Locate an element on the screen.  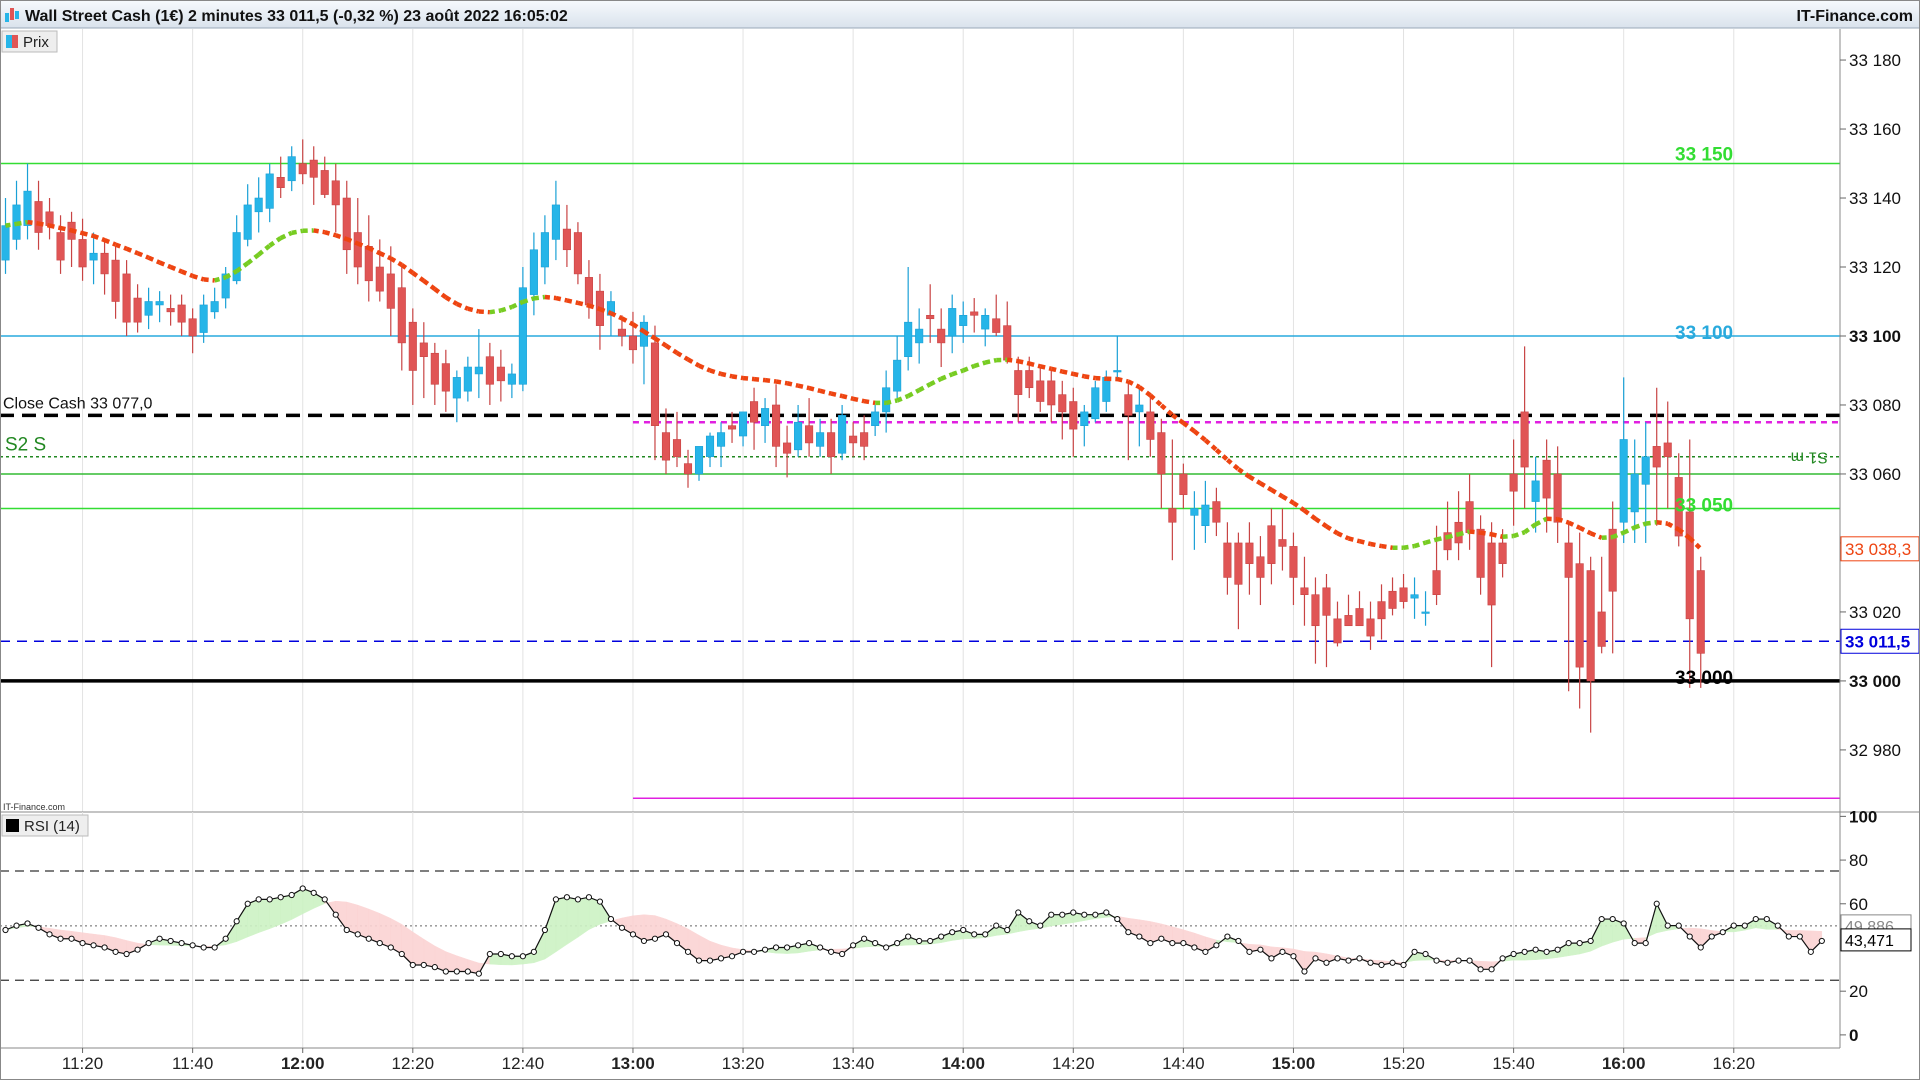
rsi-y-tick-label: 20 is located at coordinates (1858, 991).